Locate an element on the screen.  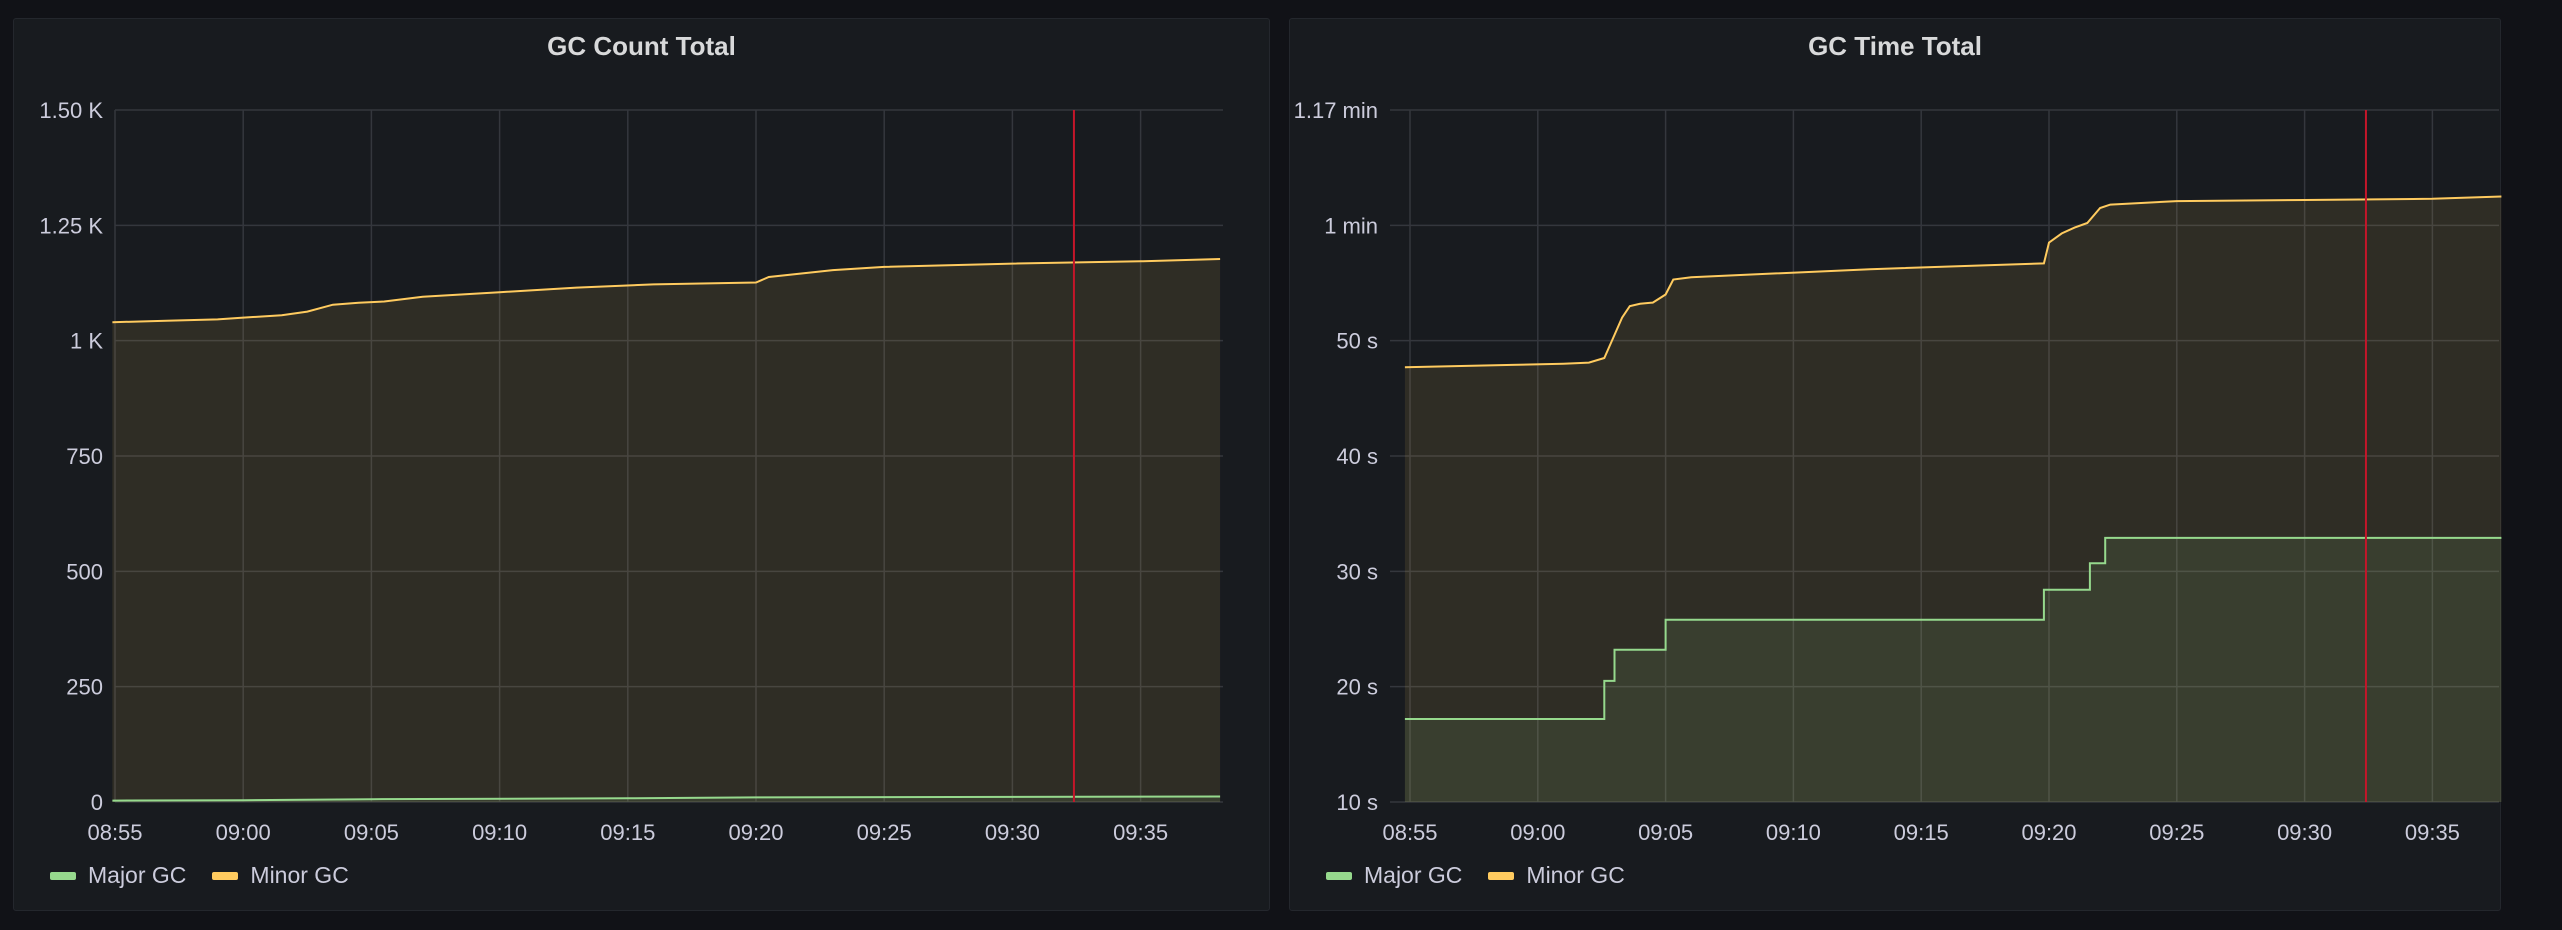
y-tick-label: 10 s is located at coordinates (1357, 802).